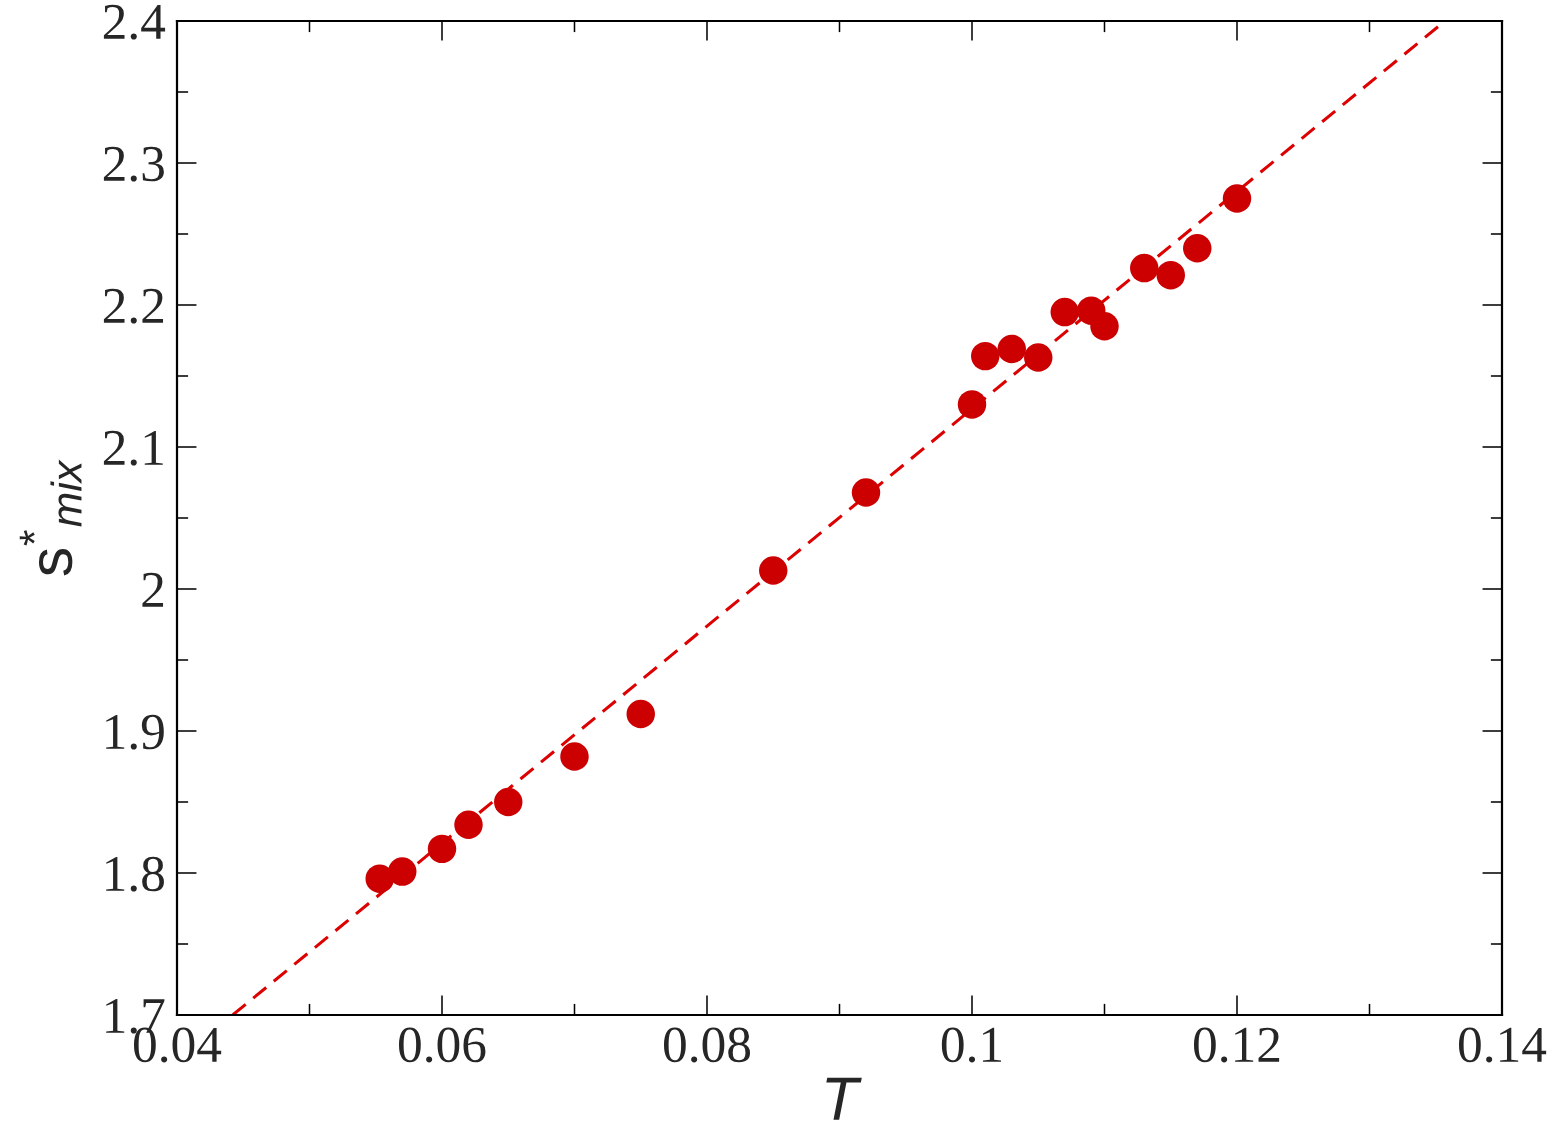 The image size is (1553, 1134). What do you see at coordinates (134, 22) in the screenshot?
I see `y-tick-label: 2.4` at bounding box center [134, 22].